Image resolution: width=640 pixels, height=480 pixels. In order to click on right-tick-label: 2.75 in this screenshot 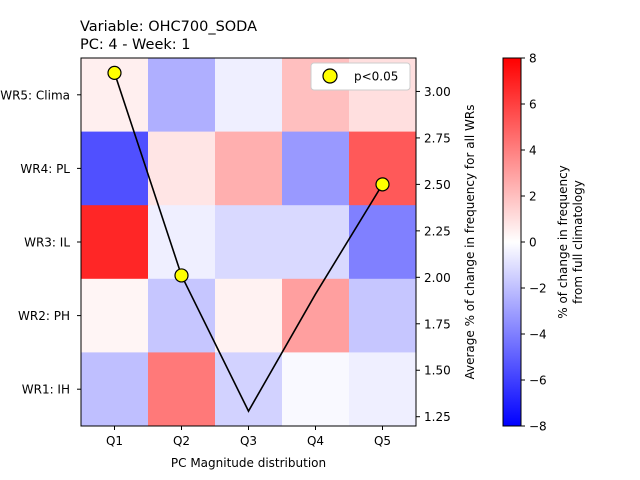, I will do `click(437, 138)`.